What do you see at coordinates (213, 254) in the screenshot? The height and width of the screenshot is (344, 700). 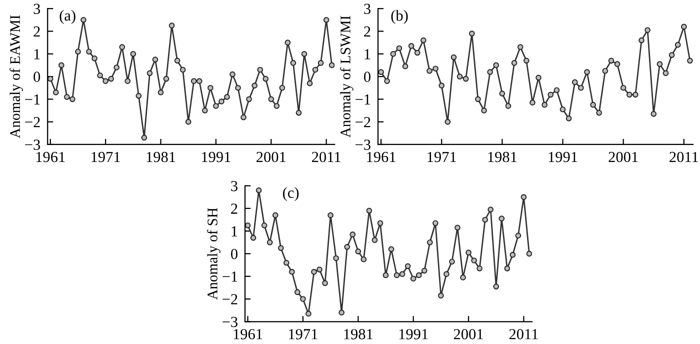 I see `y-axis-title: Anomaly of SH` at bounding box center [213, 254].